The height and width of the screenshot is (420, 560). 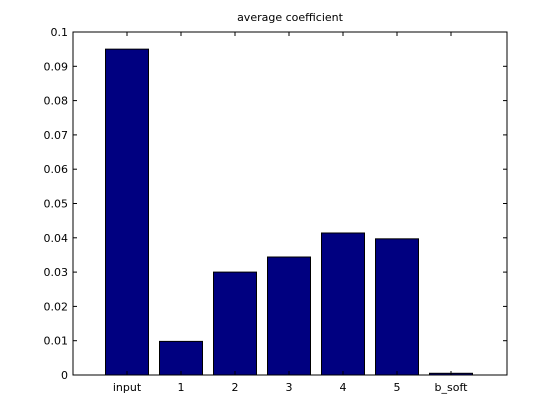 I want to click on x-tick-label: 1, so click(x=181, y=387).